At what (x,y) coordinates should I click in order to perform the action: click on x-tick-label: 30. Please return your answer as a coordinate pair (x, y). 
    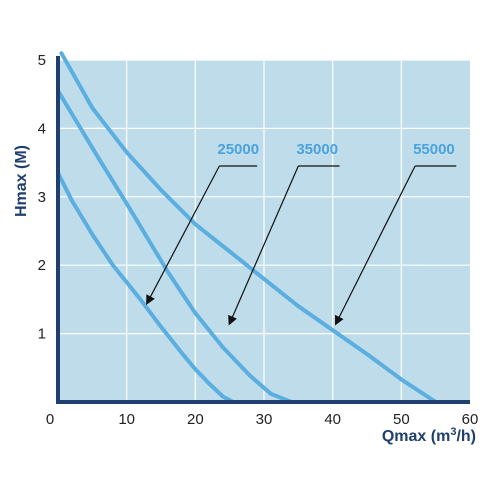
    Looking at the image, I should click on (264, 419).